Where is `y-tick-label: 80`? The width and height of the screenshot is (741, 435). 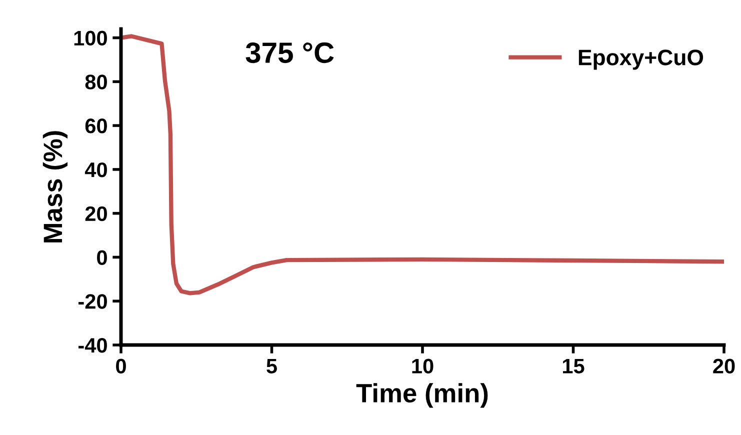
y-tick-label: 80 is located at coordinates (96, 82).